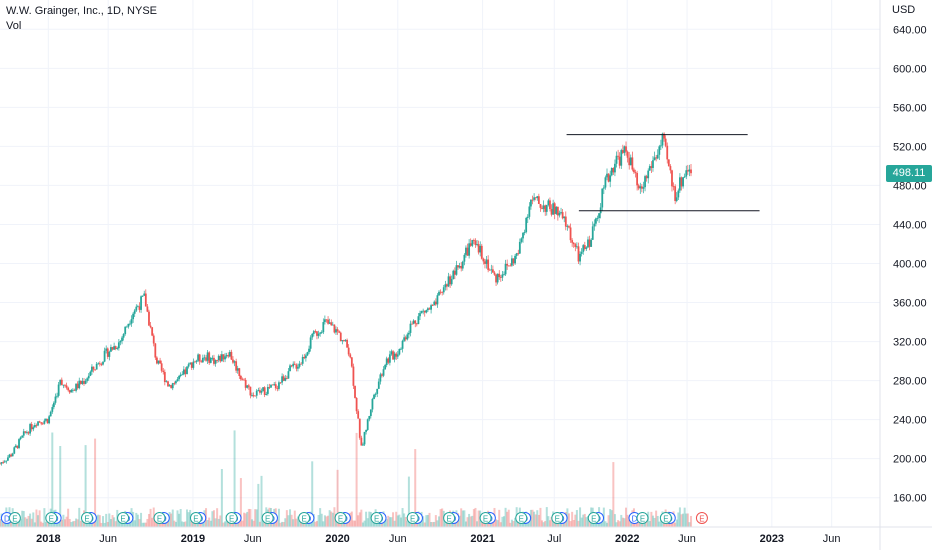  Describe the element at coordinates (904, 10) in the screenshot. I see `currency-label: USD` at that location.